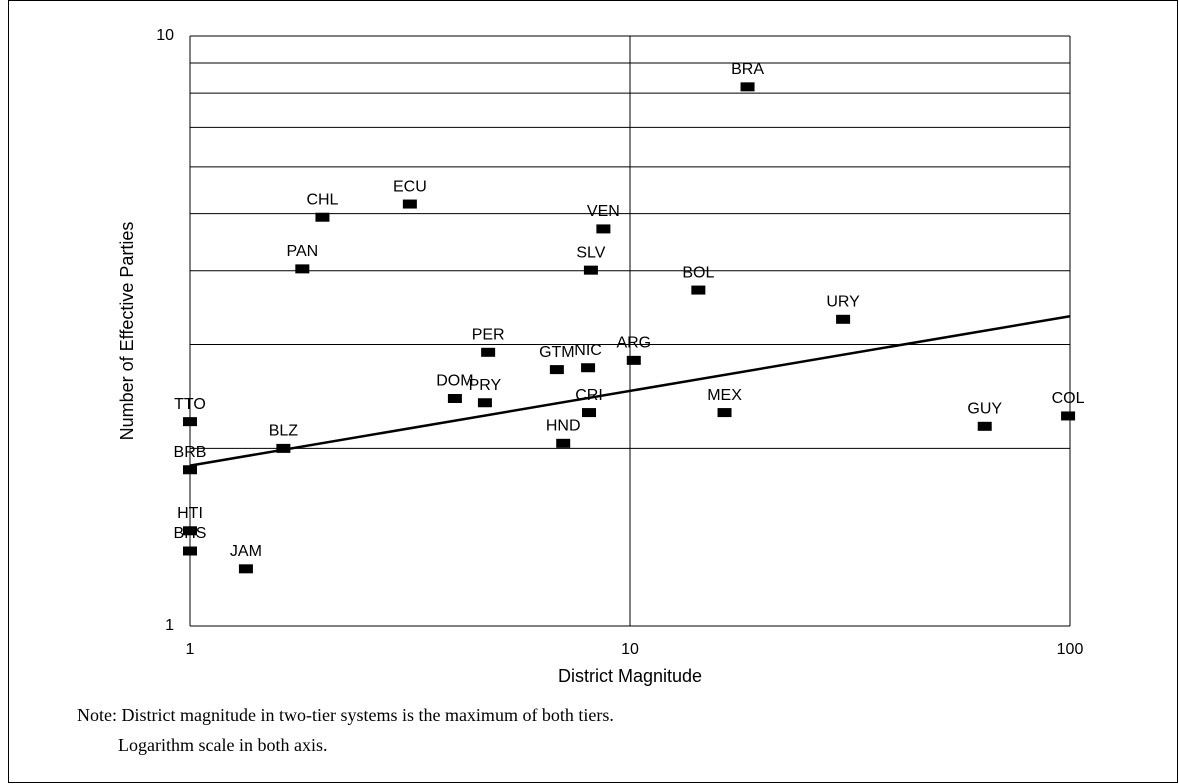 The width and height of the screenshot is (1179, 784). Describe the element at coordinates (588, 350) in the screenshot. I see `point-label: NIC` at that location.